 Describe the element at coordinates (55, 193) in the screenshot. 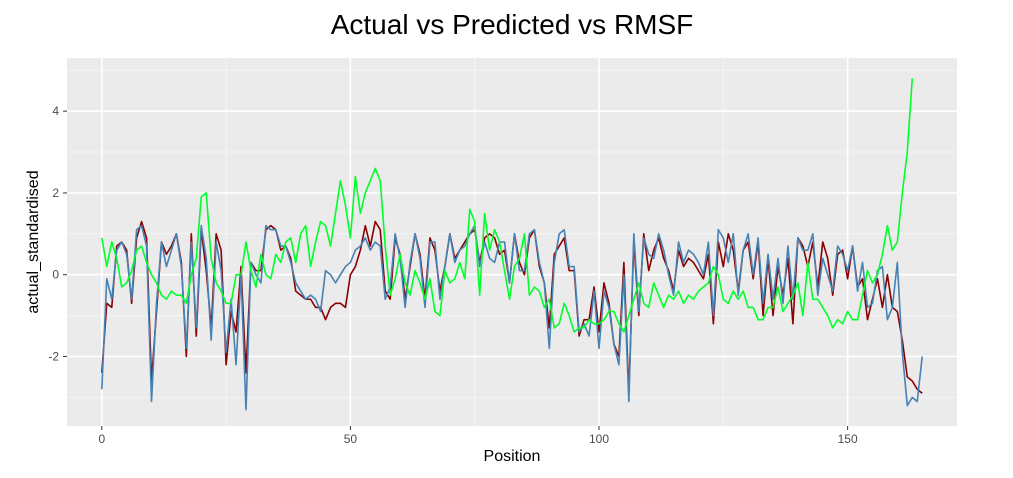

I see `y-tick-label: 2` at that location.